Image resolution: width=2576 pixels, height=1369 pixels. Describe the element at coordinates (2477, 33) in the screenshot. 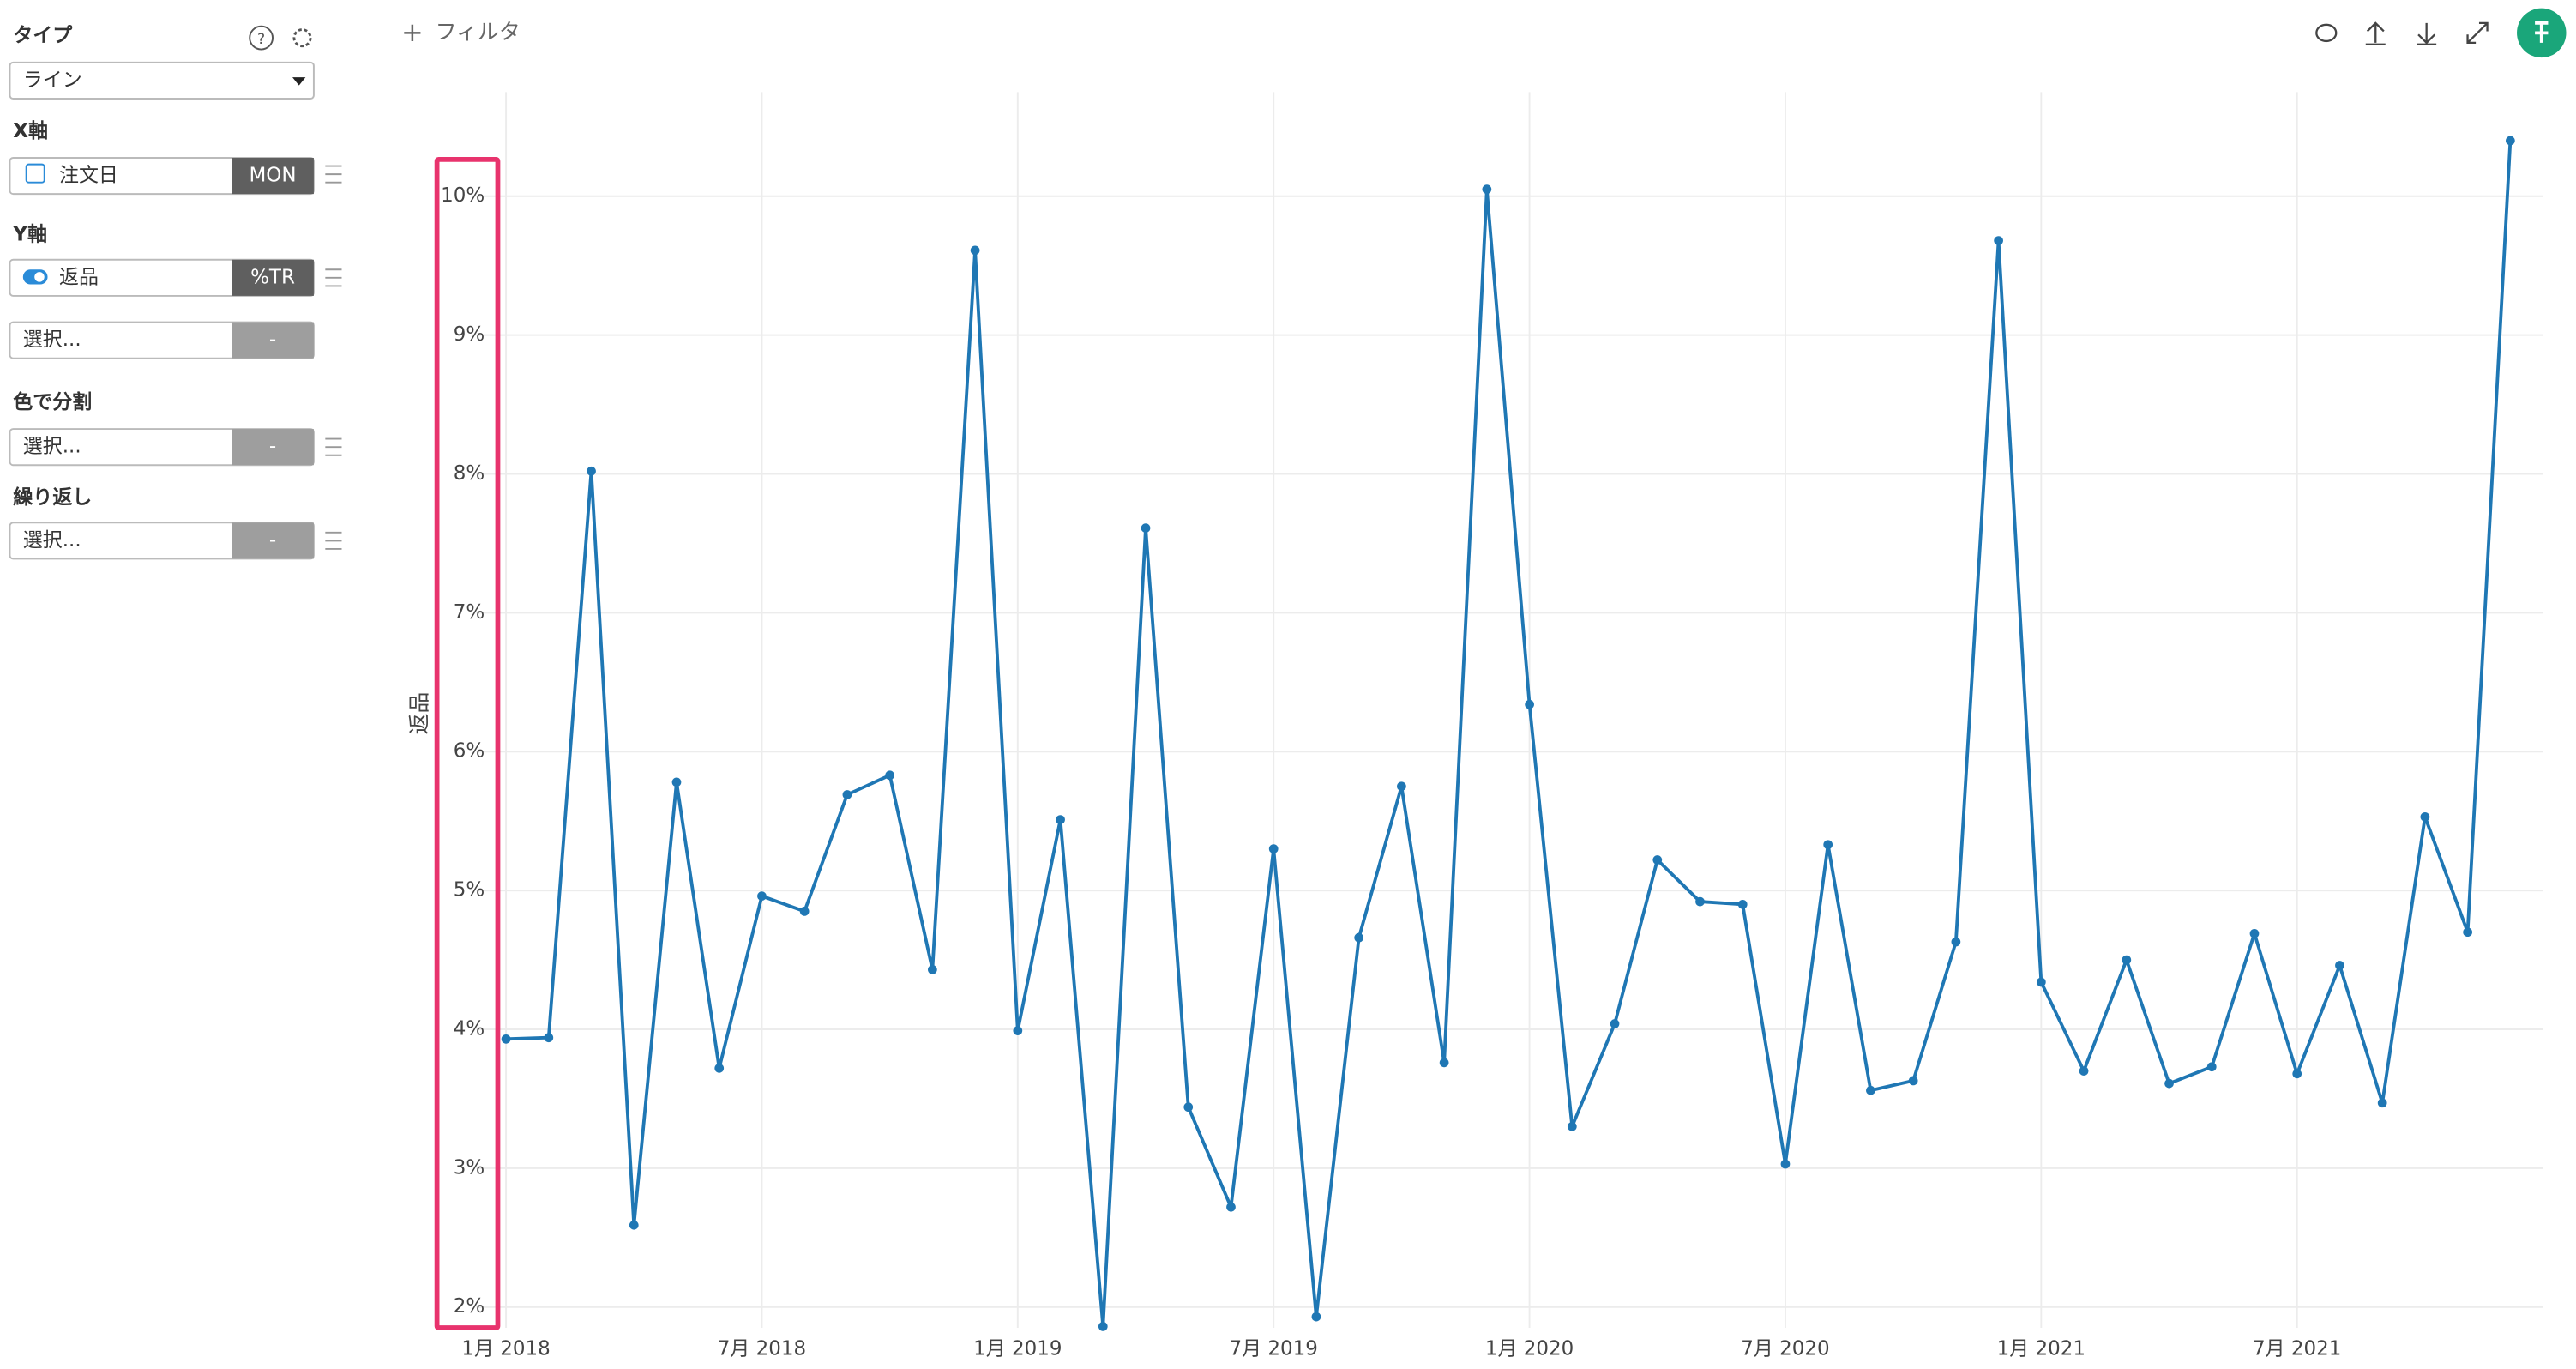

I see `expand-icon` at that location.